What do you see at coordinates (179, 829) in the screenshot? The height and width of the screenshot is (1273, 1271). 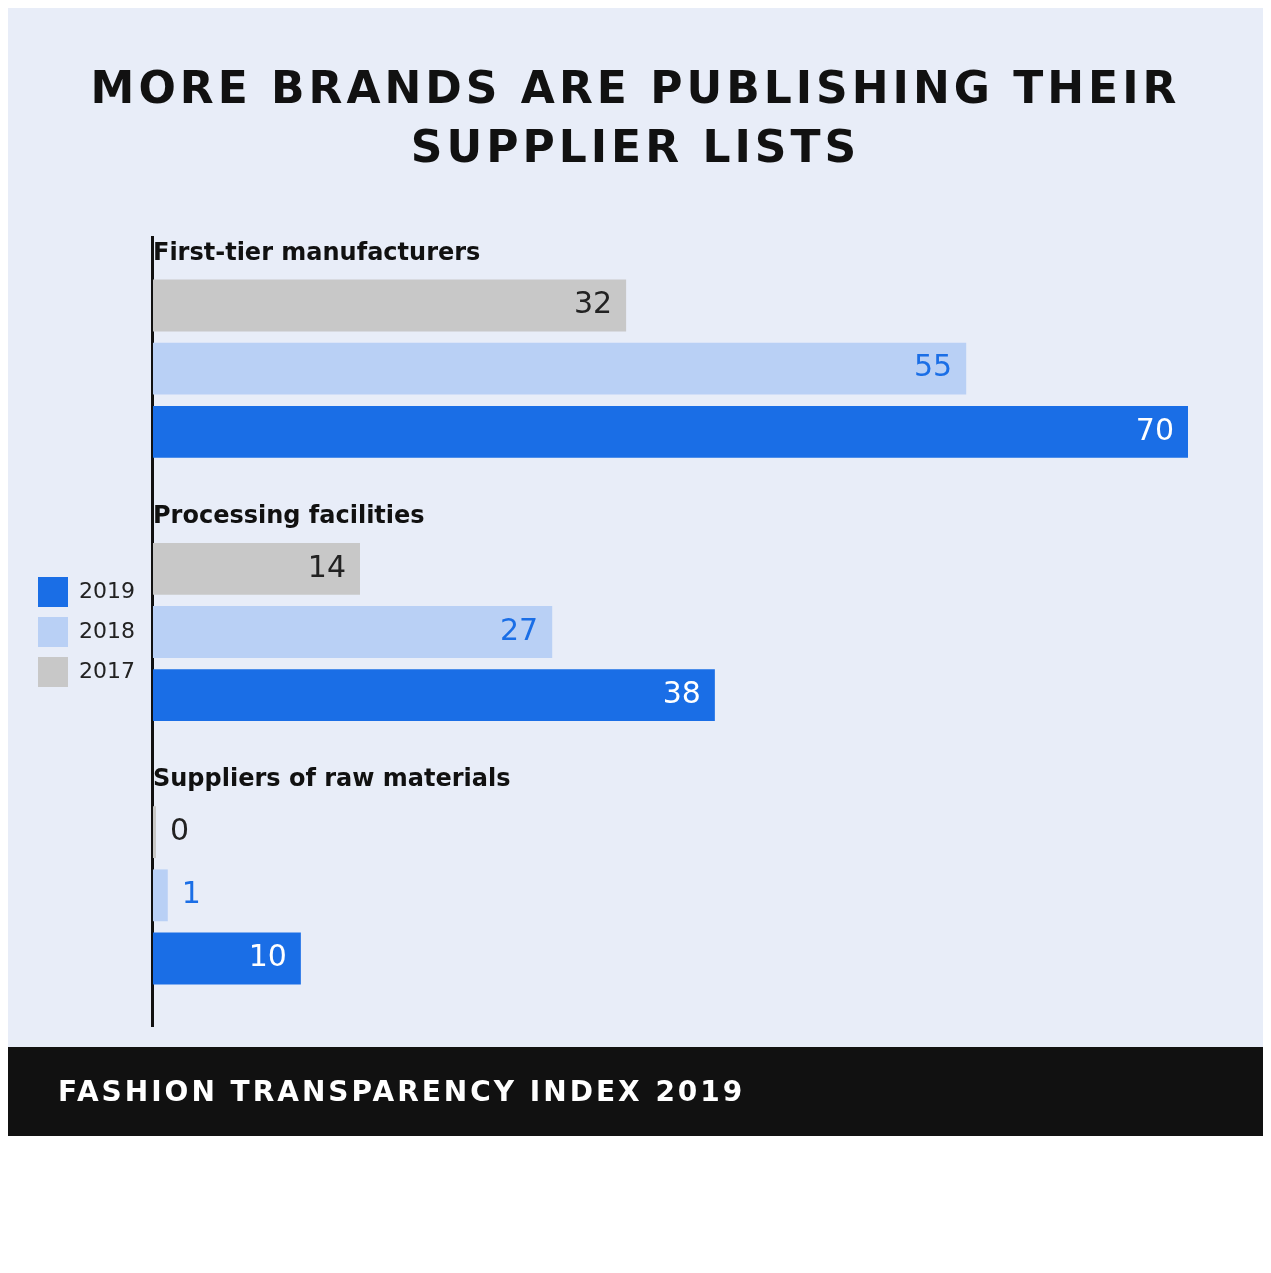 I see `data-label: 0` at bounding box center [179, 829].